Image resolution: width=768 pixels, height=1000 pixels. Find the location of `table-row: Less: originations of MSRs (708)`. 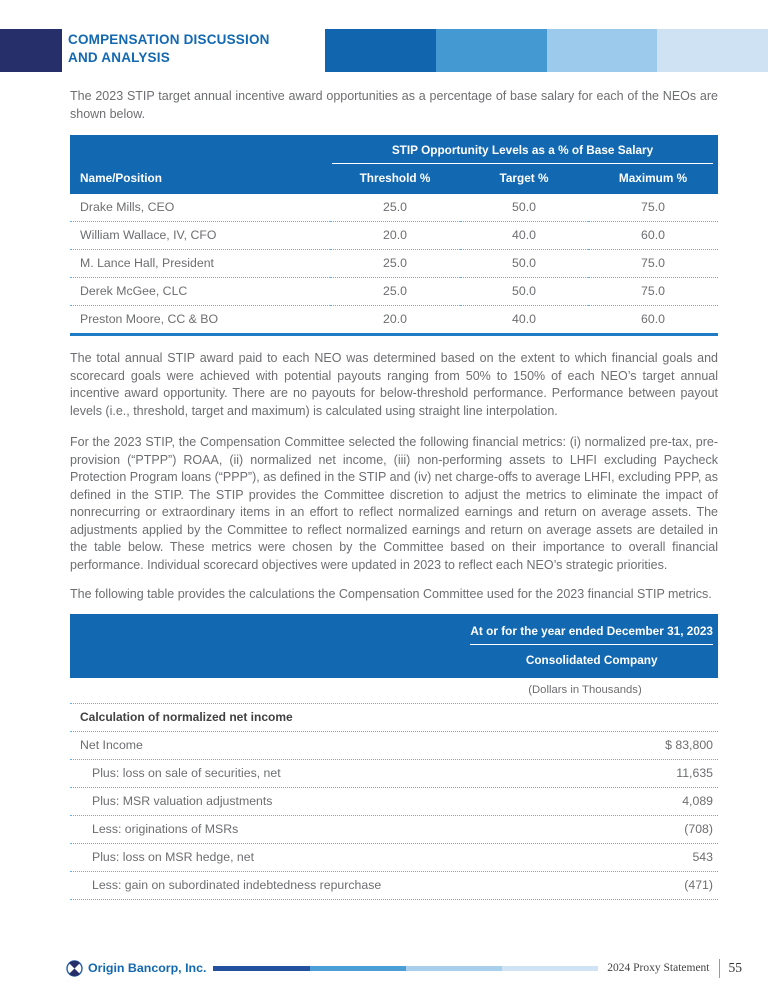

table-row: Less: originations of MSRs (708) is located at coordinates (394, 830).